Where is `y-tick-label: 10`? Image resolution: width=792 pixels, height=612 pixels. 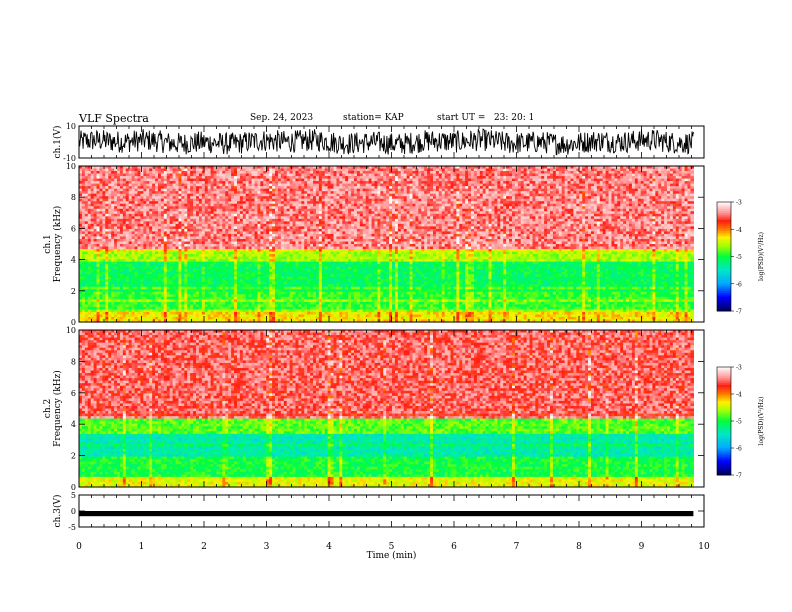
y-tick-label: 10 is located at coordinates (71, 126).